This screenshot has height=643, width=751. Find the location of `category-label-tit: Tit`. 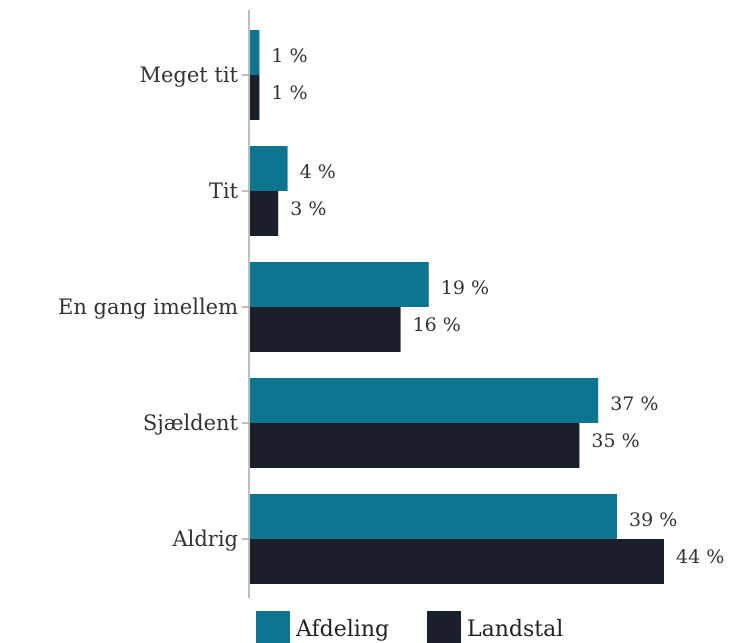

category-label-tit: Tit is located at coordinates (224, 191).